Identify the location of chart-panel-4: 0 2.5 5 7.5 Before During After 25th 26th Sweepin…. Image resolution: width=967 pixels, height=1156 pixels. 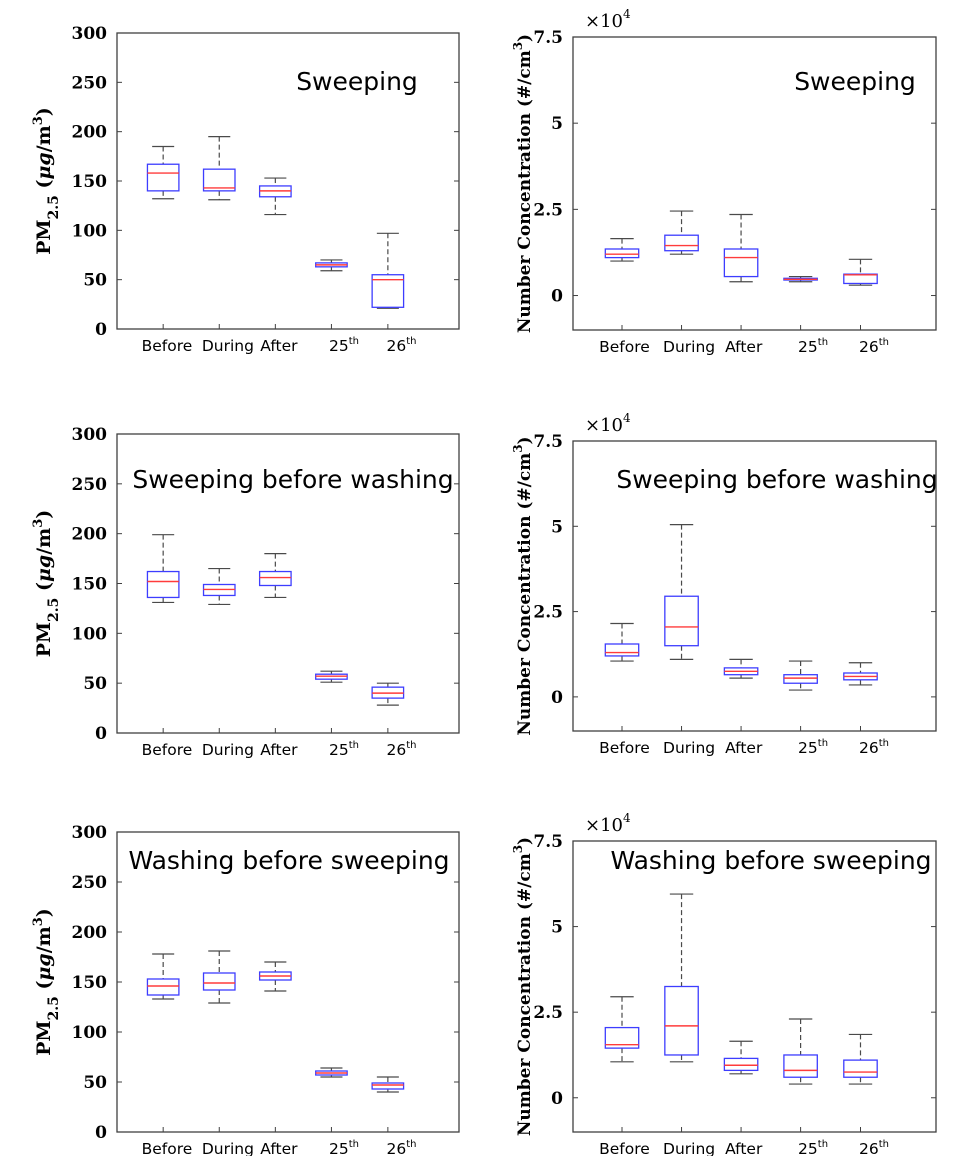
(724, 584).